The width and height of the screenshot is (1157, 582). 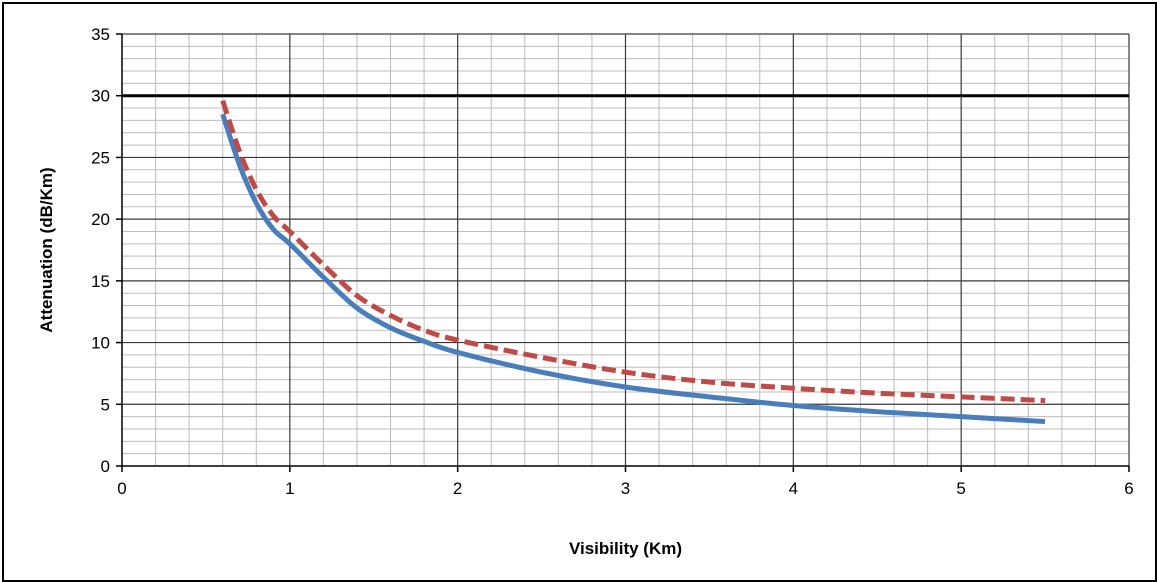 What do you see at coordinates (100, 96) in the screenshot?
I see `y-tick-label: 30` at bounding box center [100, 96].